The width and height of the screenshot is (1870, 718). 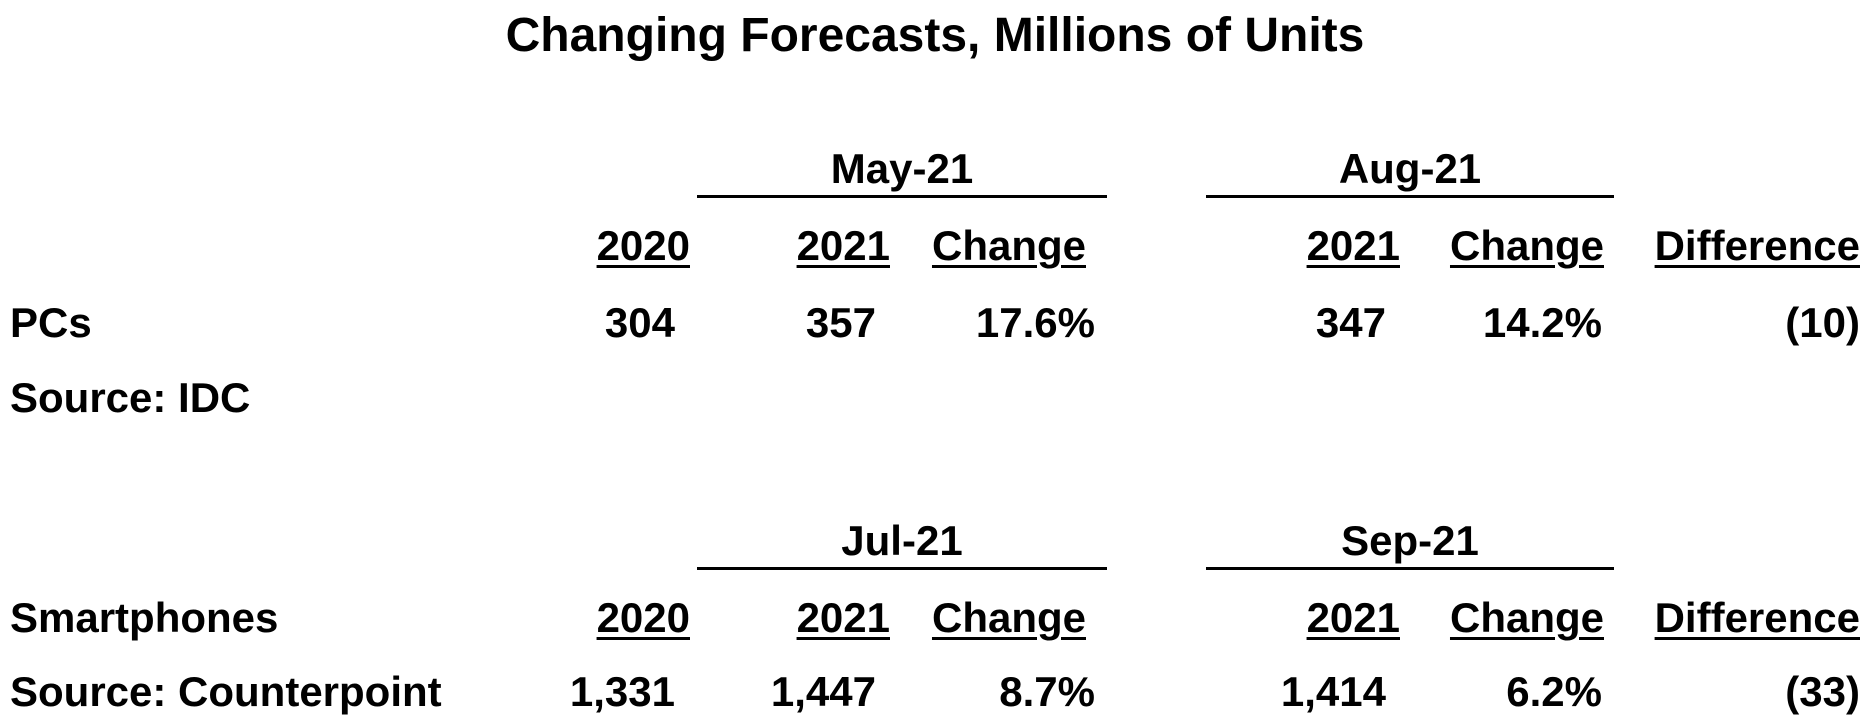 I want to click on smartphones-header-2021-a: 2021, so click(x=843, y=617).